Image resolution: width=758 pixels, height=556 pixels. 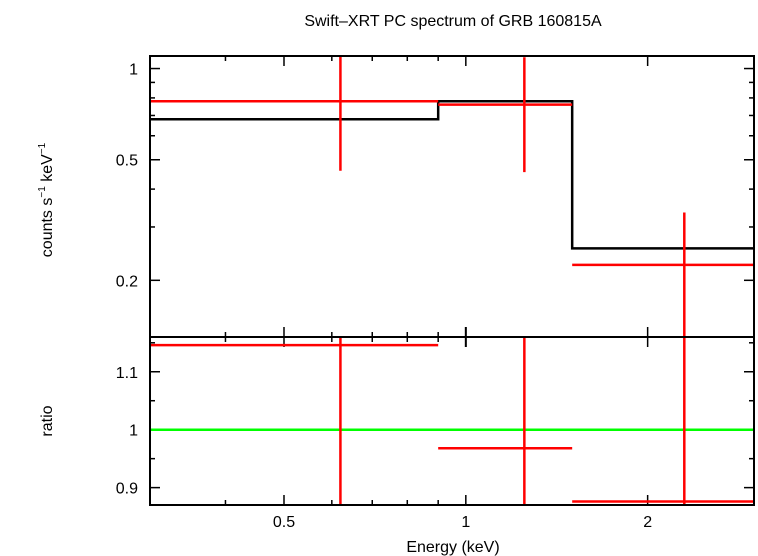 What do you see at coordinates (453, 21) in the screenshot?
I see `chart-title: Swift–XRT PC spectrum of GRB 160815A` at bounding box center [453, 21].